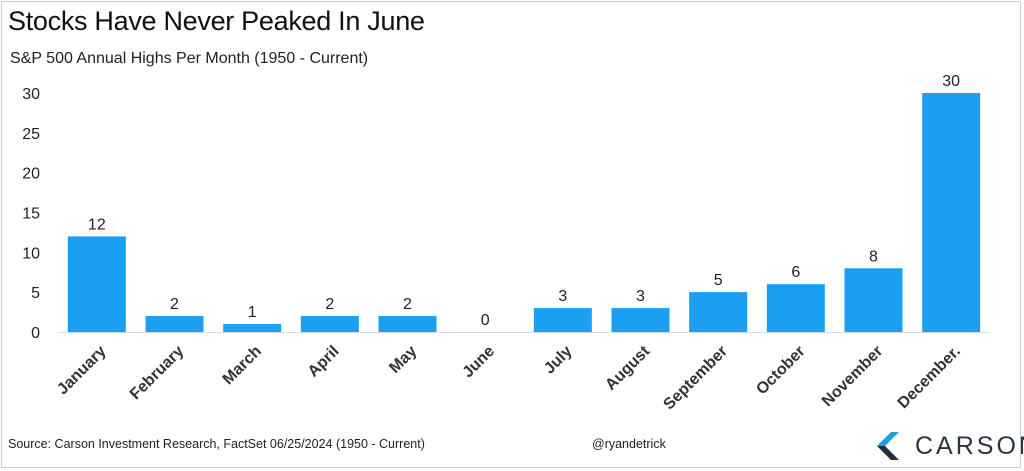 This screenshot has width=1024, height=471. Describe the element at coordinates (558, 360) in the screenshot. I see `x-tick-label: July` at that location.